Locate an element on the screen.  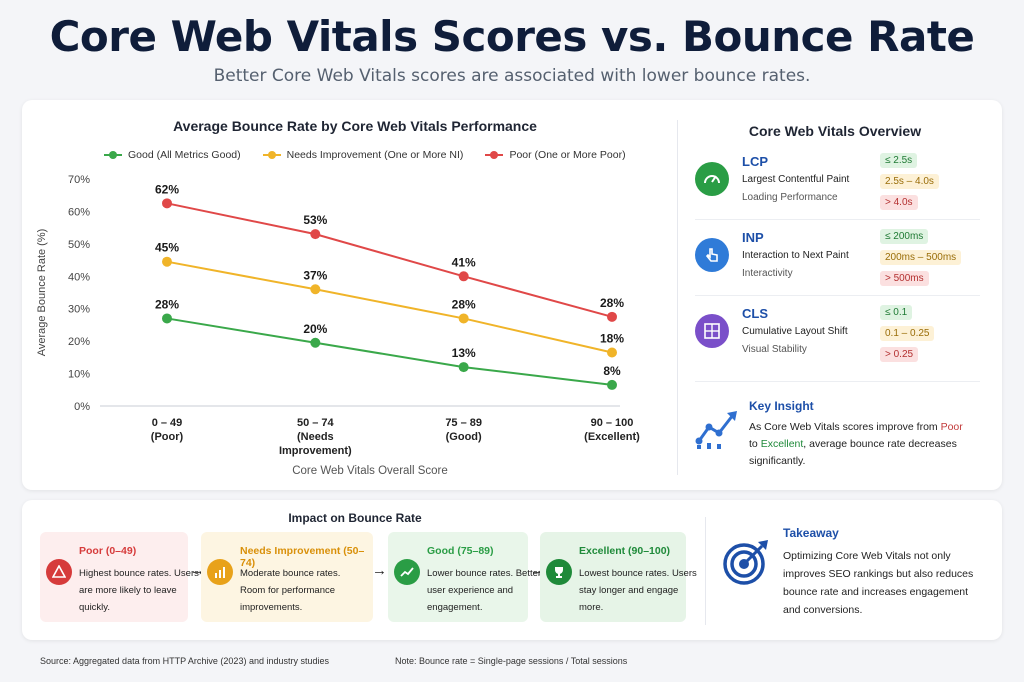
y-tick-label: 20% is located at coordinates (79, 342).